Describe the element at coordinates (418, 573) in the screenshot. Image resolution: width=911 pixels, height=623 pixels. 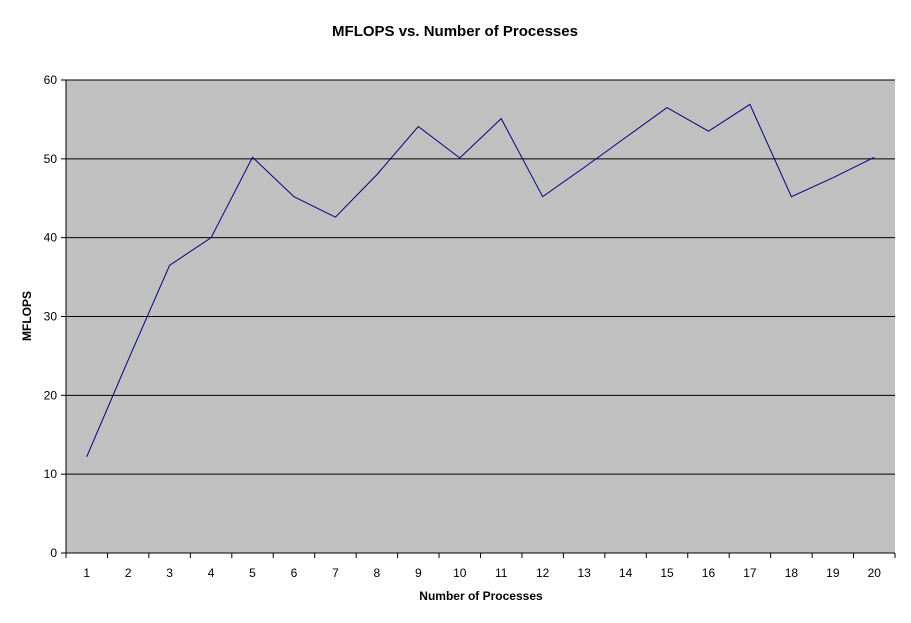
I see `x-tick-label-9: 9` at that location.